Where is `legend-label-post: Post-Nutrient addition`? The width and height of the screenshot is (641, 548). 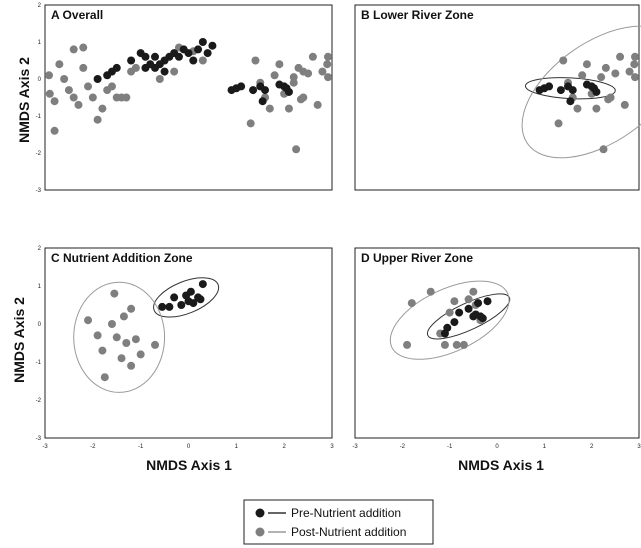 legend-label-post: Post-Nutrient addition is located at coordinates (348, 532).